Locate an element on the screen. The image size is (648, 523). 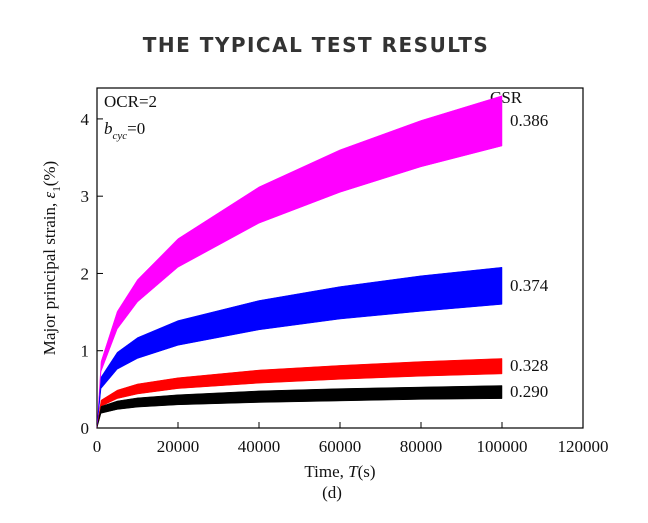
series-label: 0.386 is located at coordinates (529, 120).